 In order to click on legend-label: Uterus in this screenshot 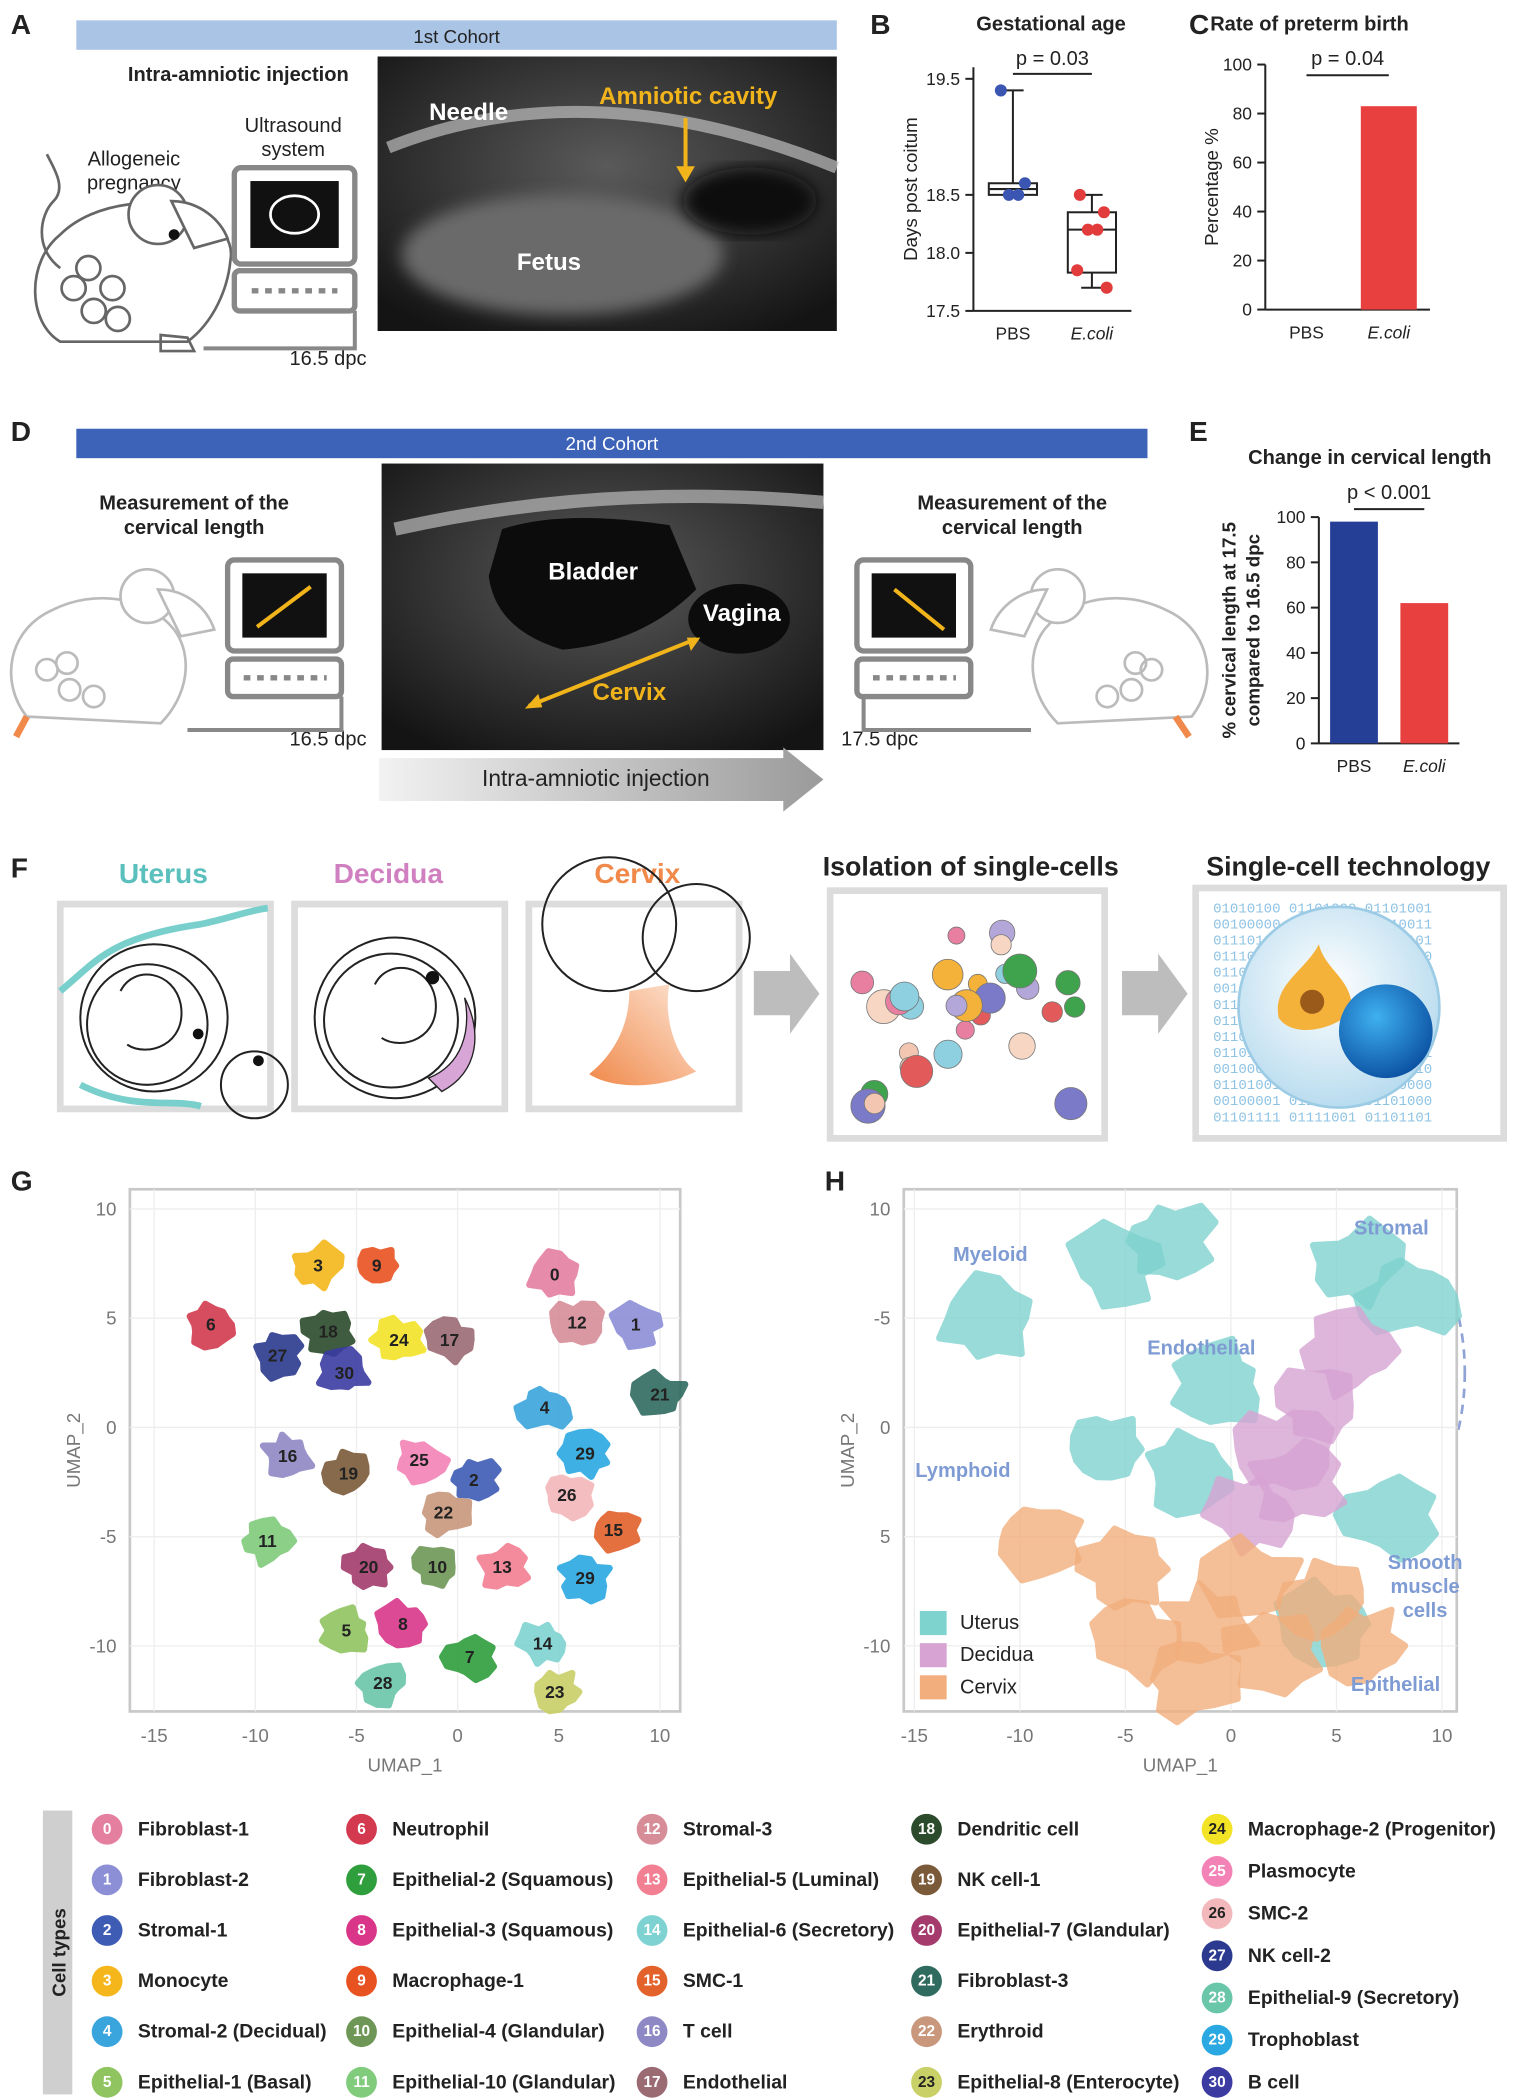, I will do `click(989, 1623)`.